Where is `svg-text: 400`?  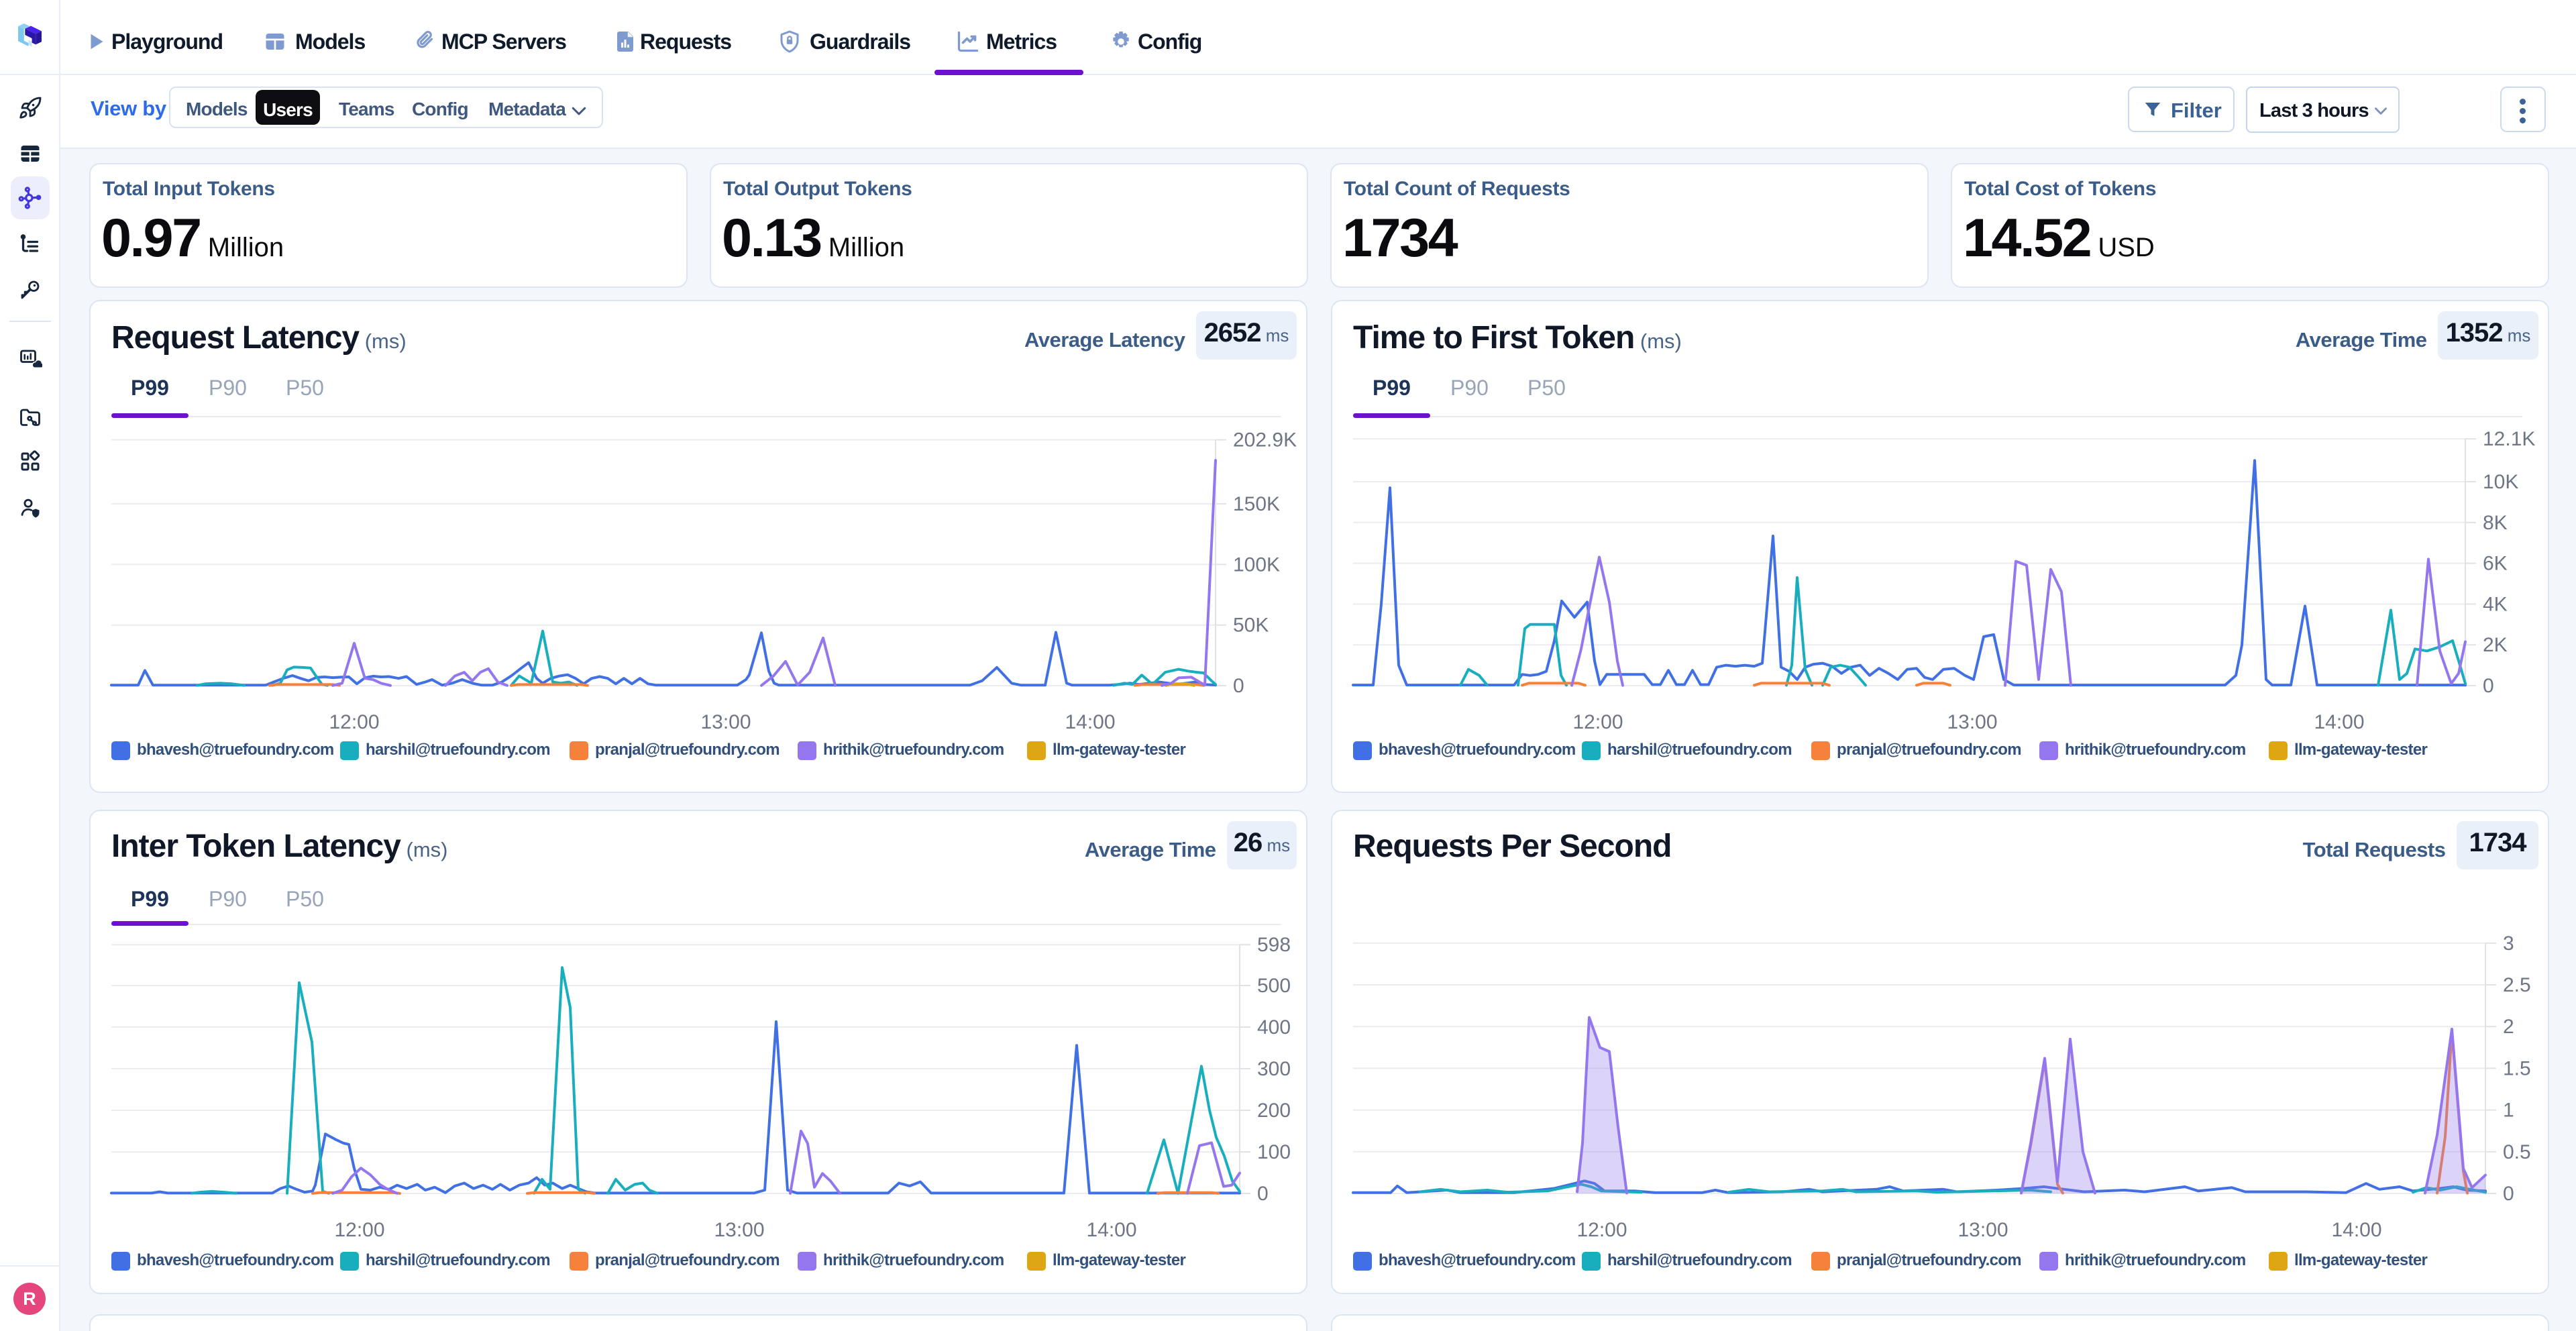
svg-text: 400 is located at coordinates (1274, 1027).